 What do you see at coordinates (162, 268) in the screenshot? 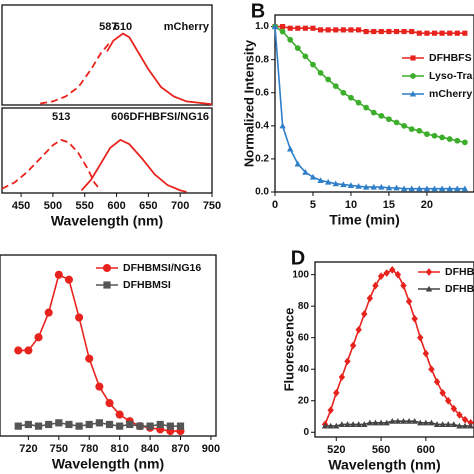
I see `legend-label: DFHBMSI/NG16` at bounding box center [162, 268].